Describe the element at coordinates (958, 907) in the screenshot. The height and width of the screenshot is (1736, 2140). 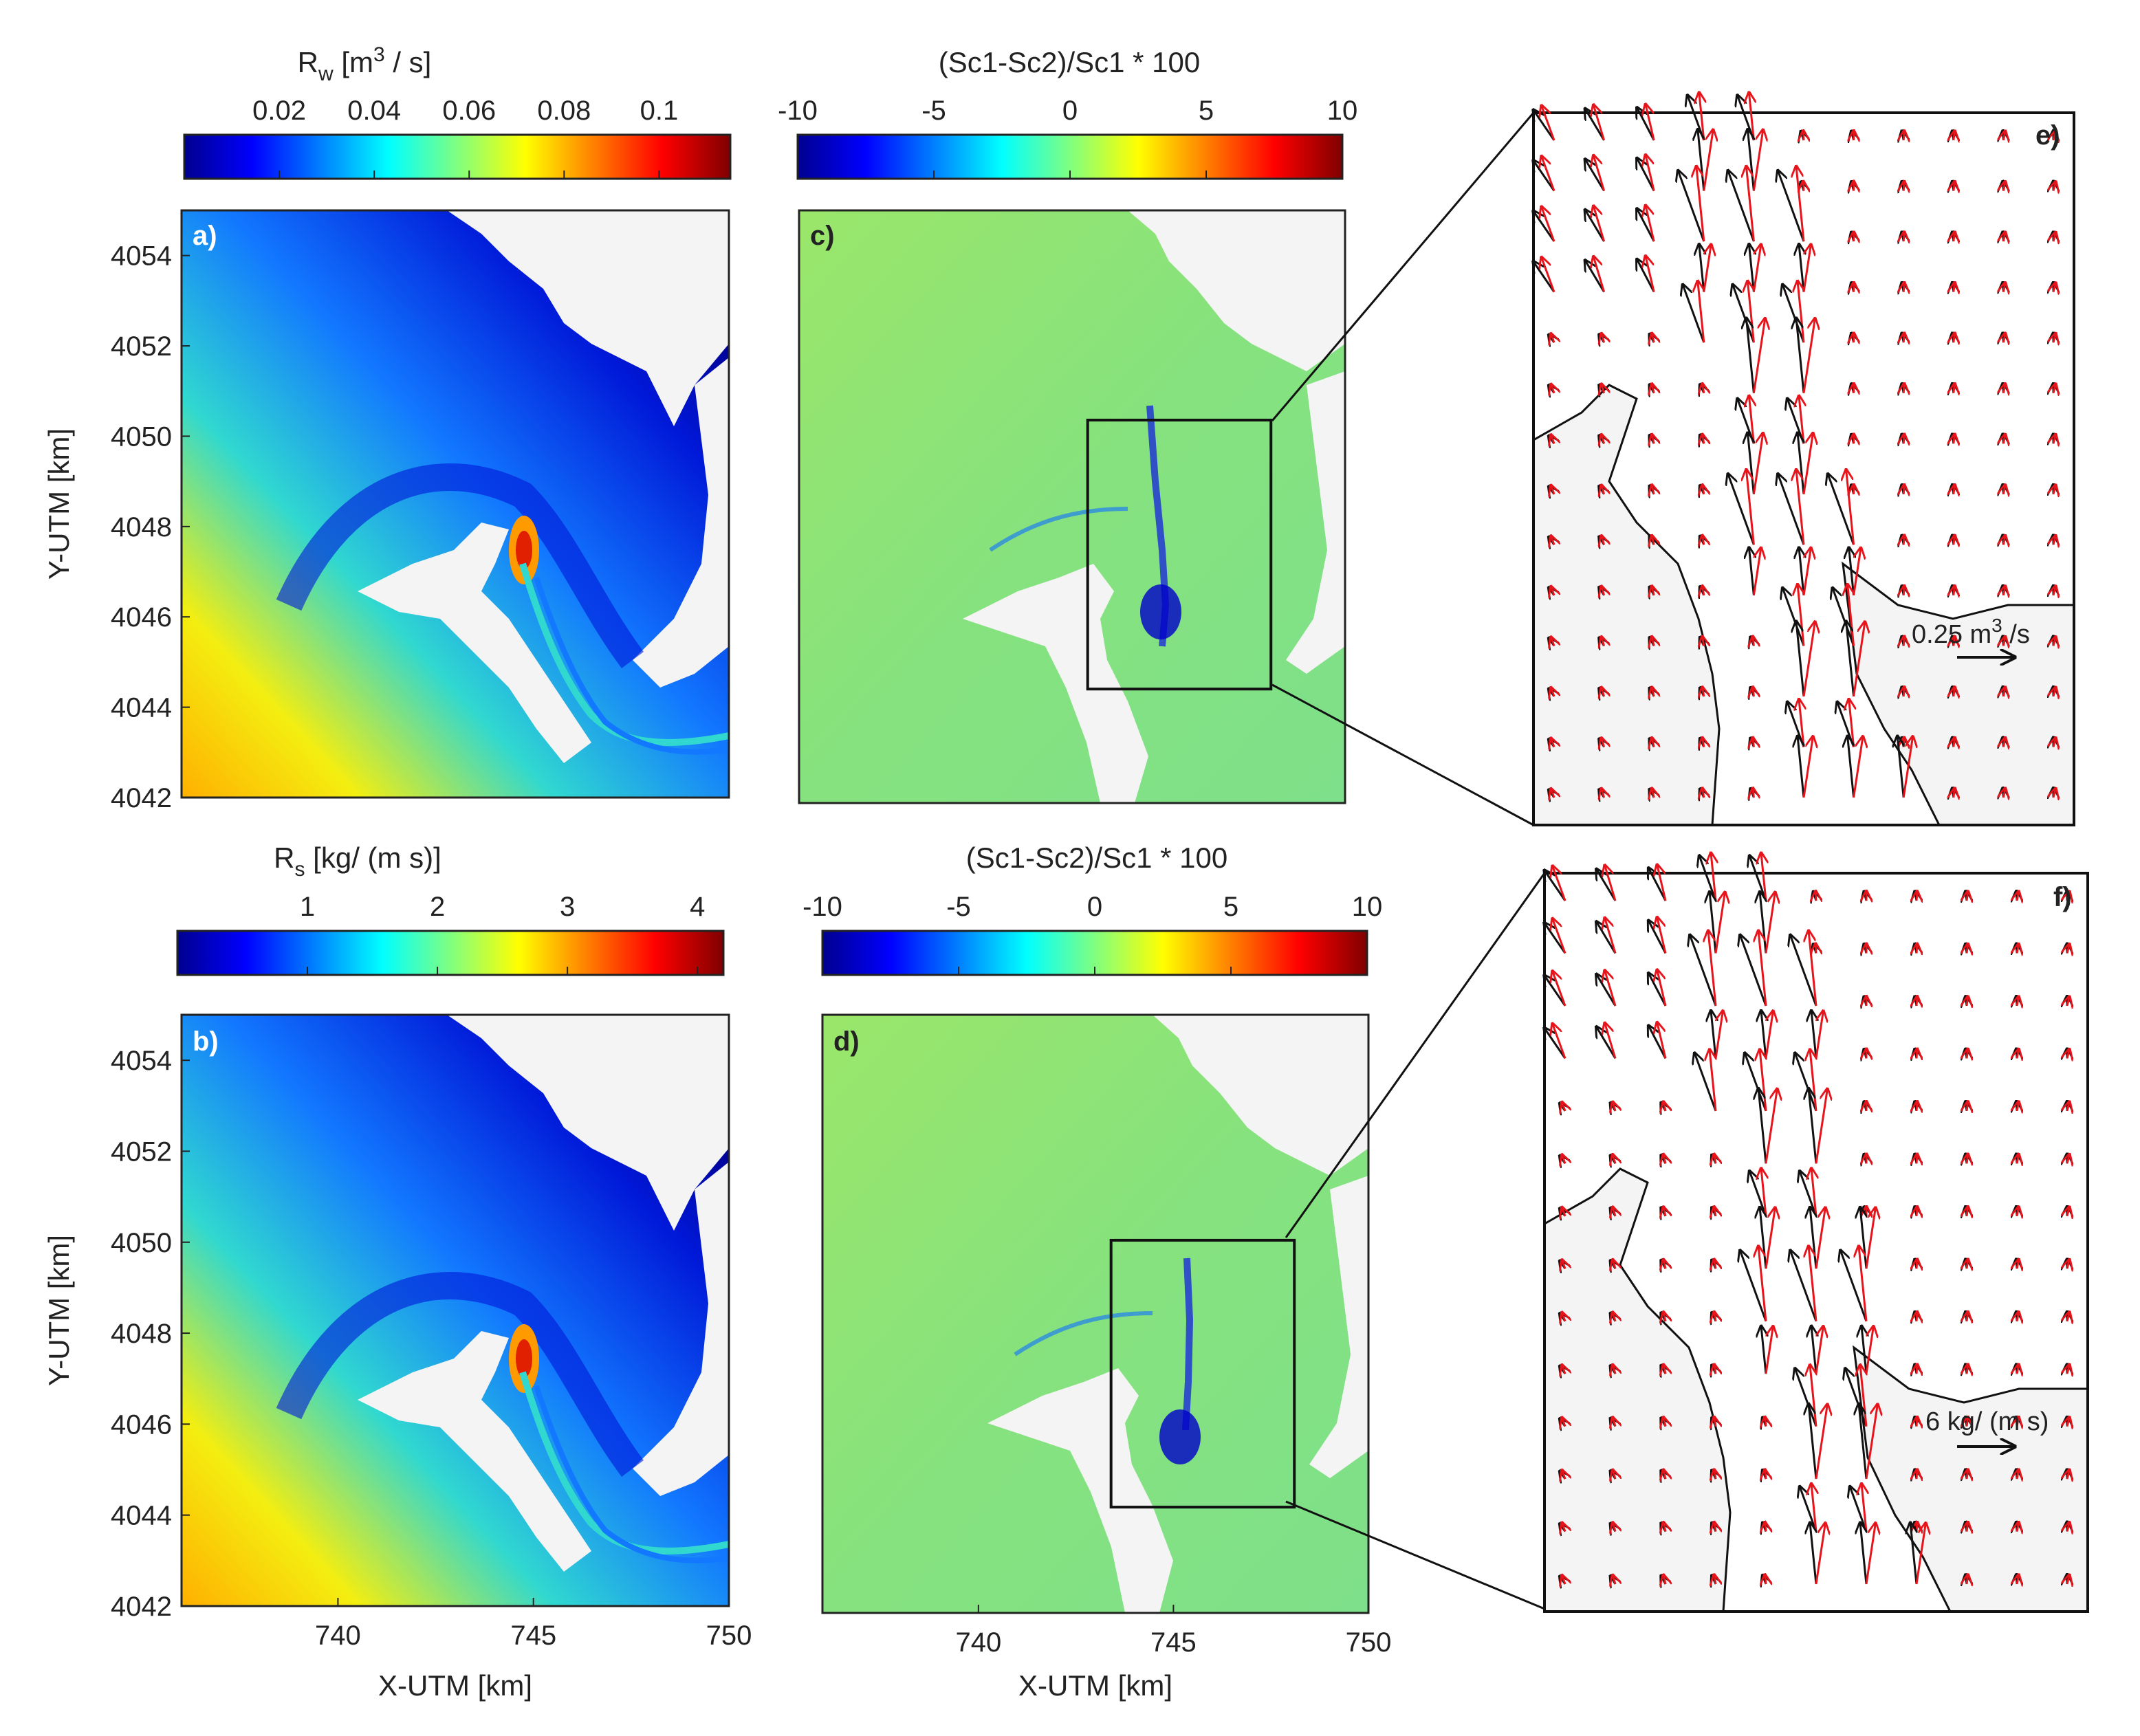
I see `colorbar-diff-bottom-tick-label: -5` at that location.